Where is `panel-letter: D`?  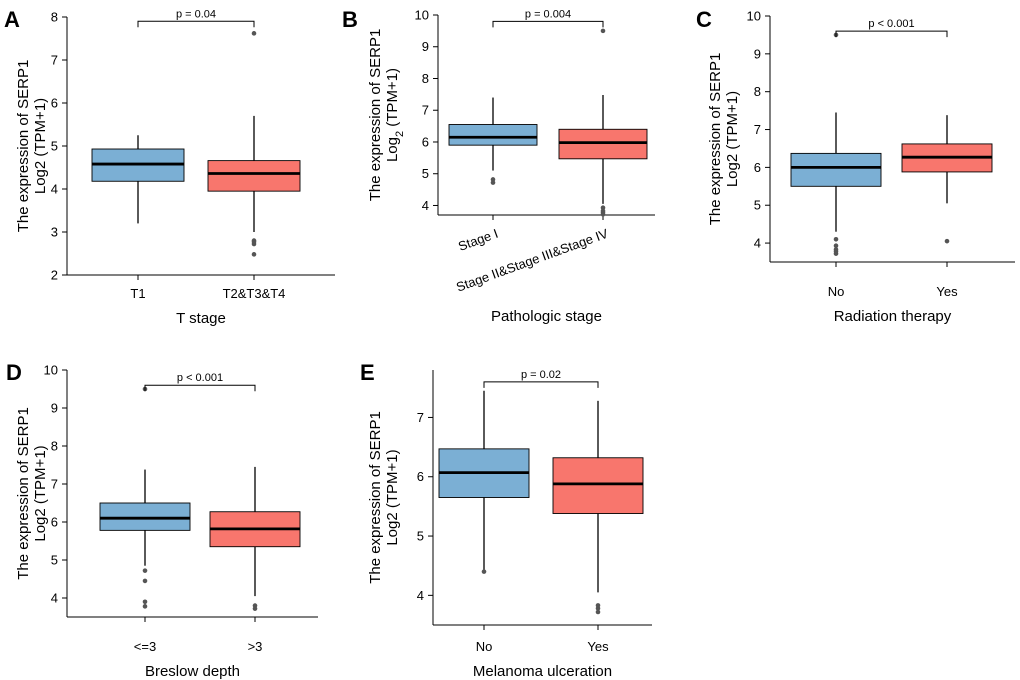 panel-letter: D is located at coordinates (14, 372).